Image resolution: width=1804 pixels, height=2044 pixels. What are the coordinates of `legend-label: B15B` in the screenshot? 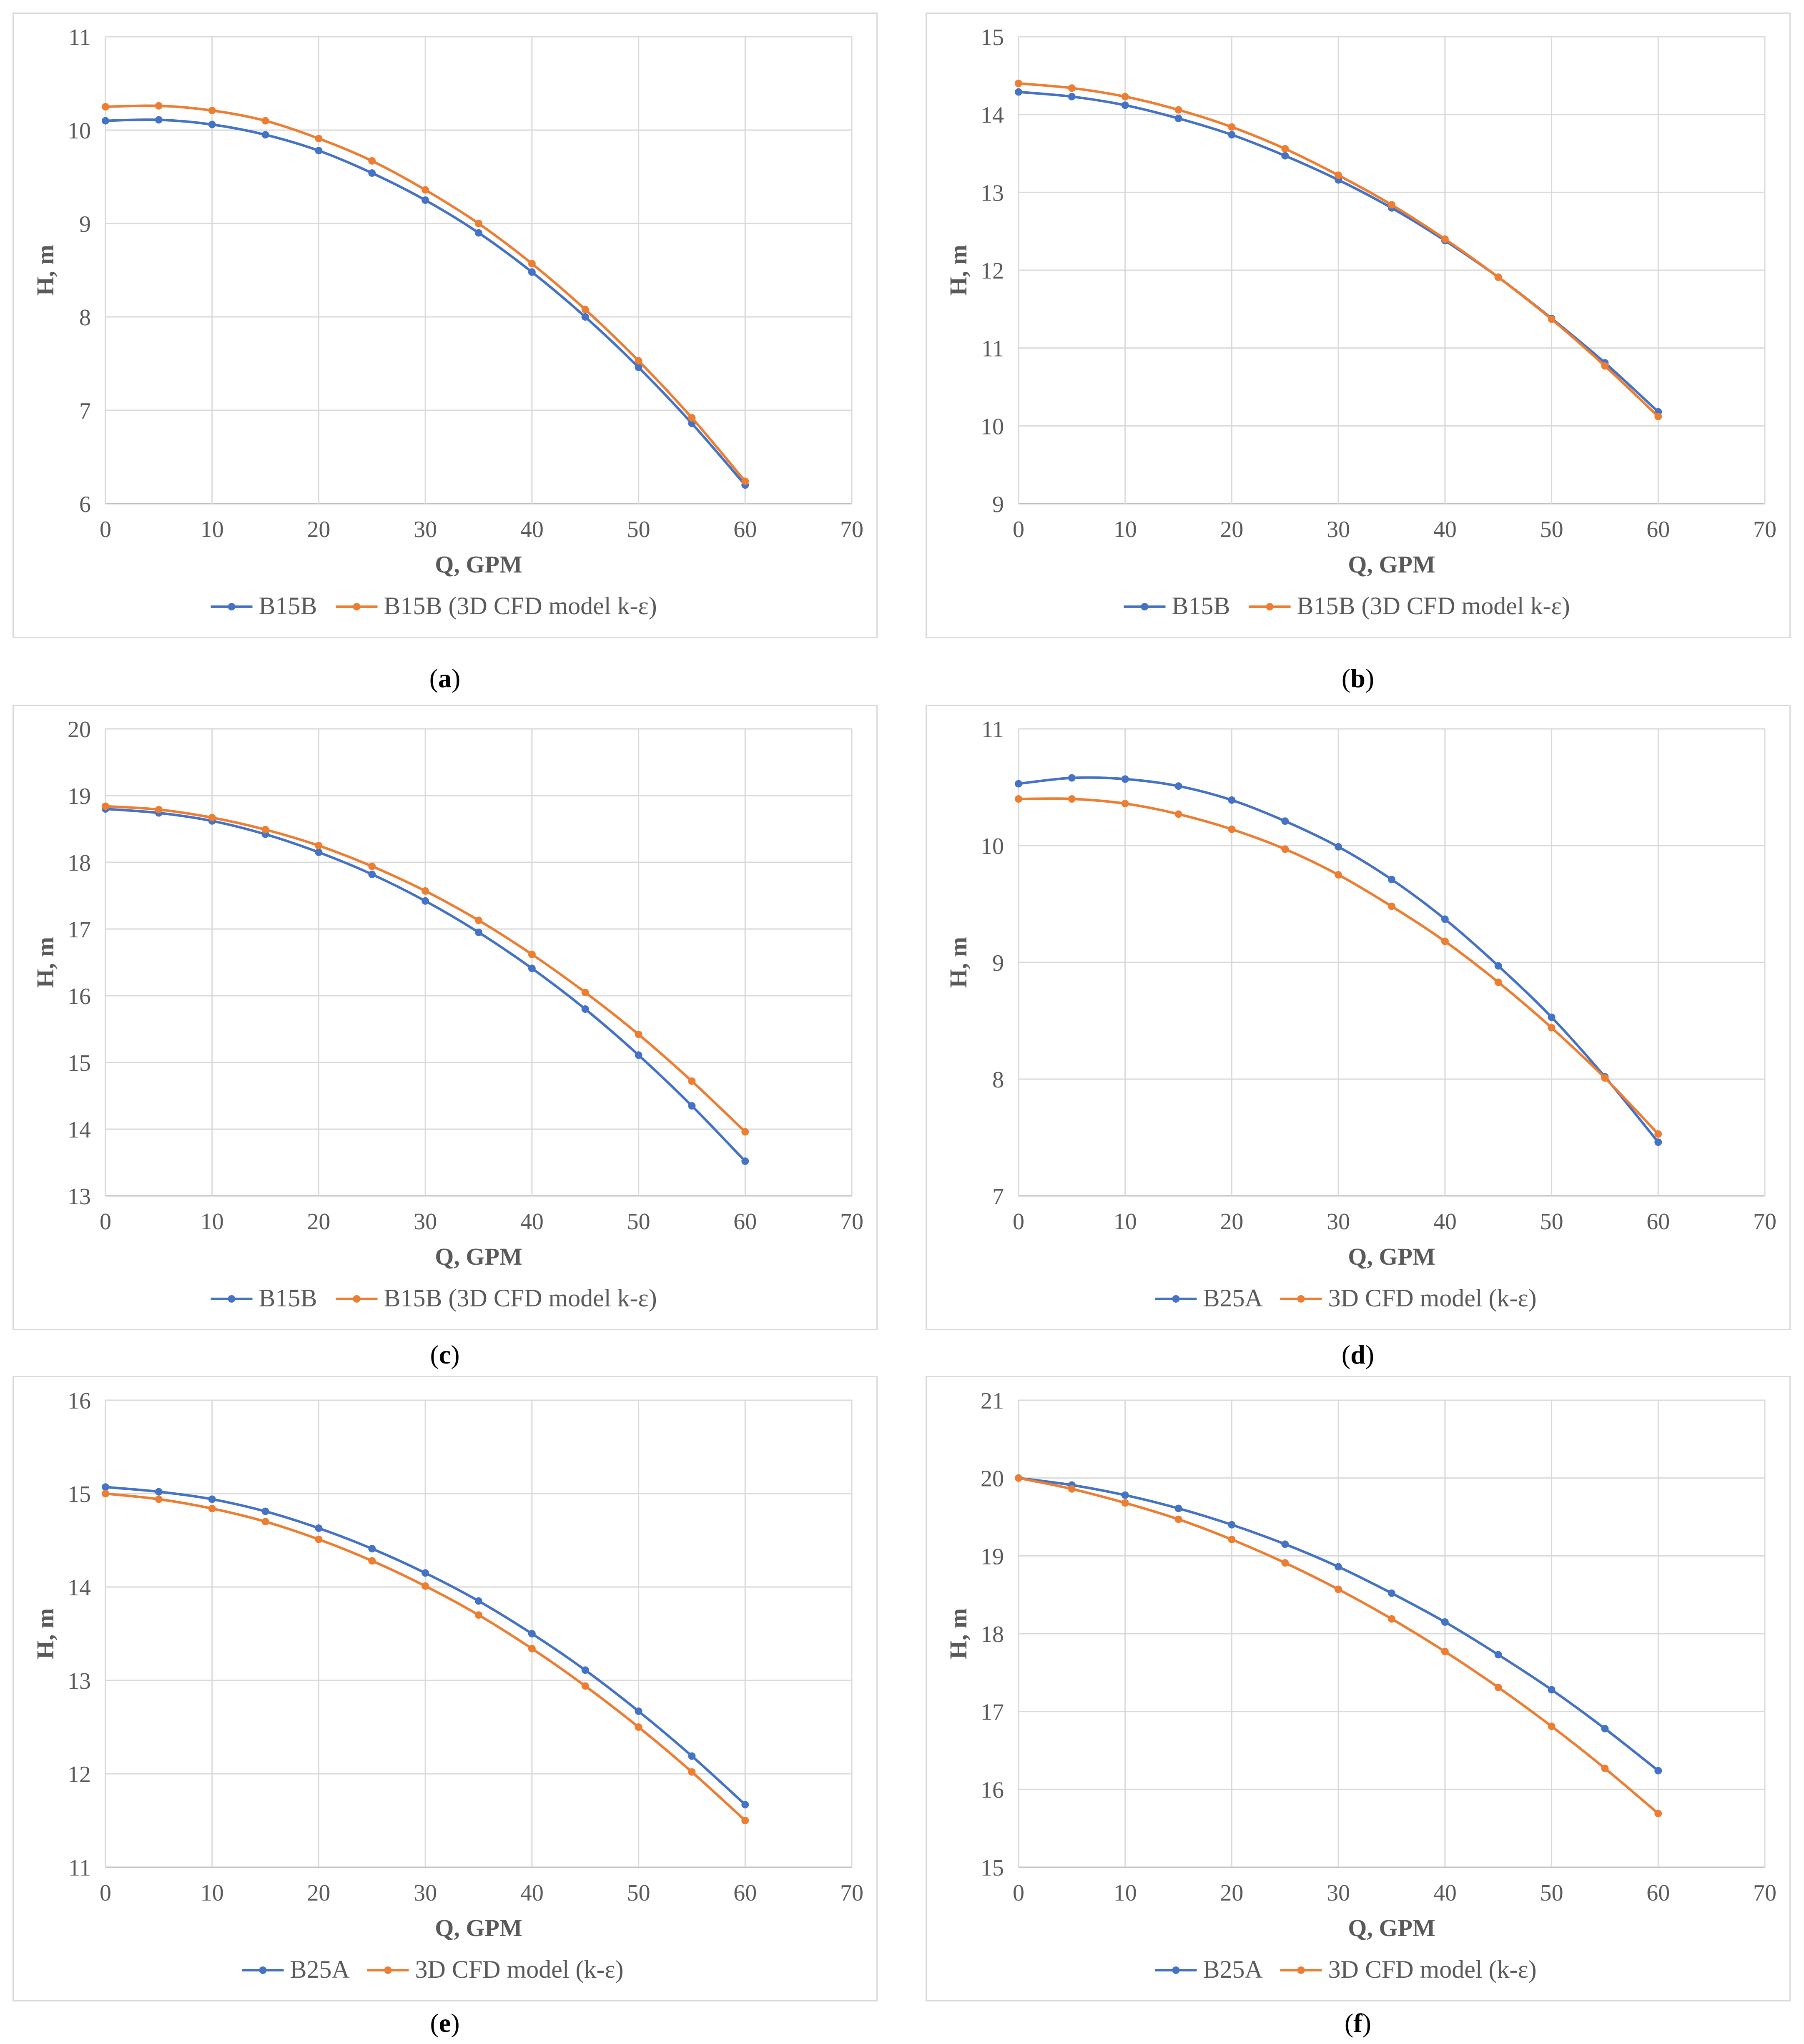 It's located at (288, 606).